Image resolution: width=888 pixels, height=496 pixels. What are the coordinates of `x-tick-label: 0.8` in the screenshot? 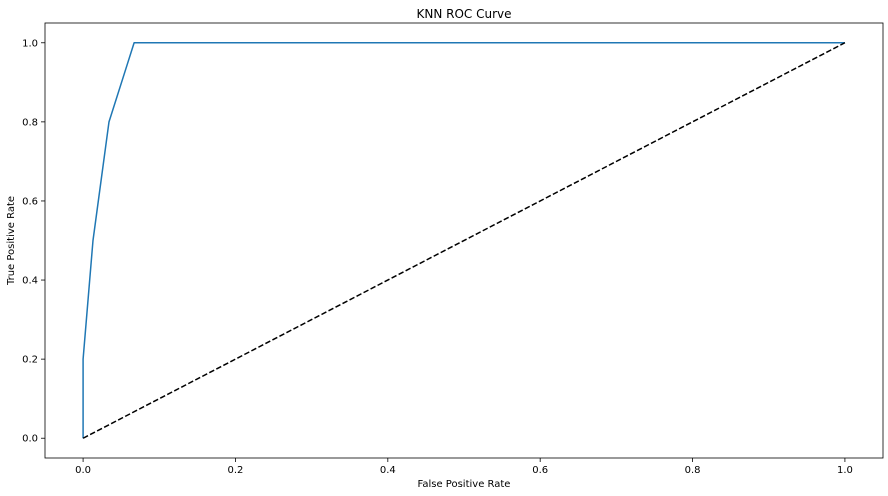 It's located at (693, 470).